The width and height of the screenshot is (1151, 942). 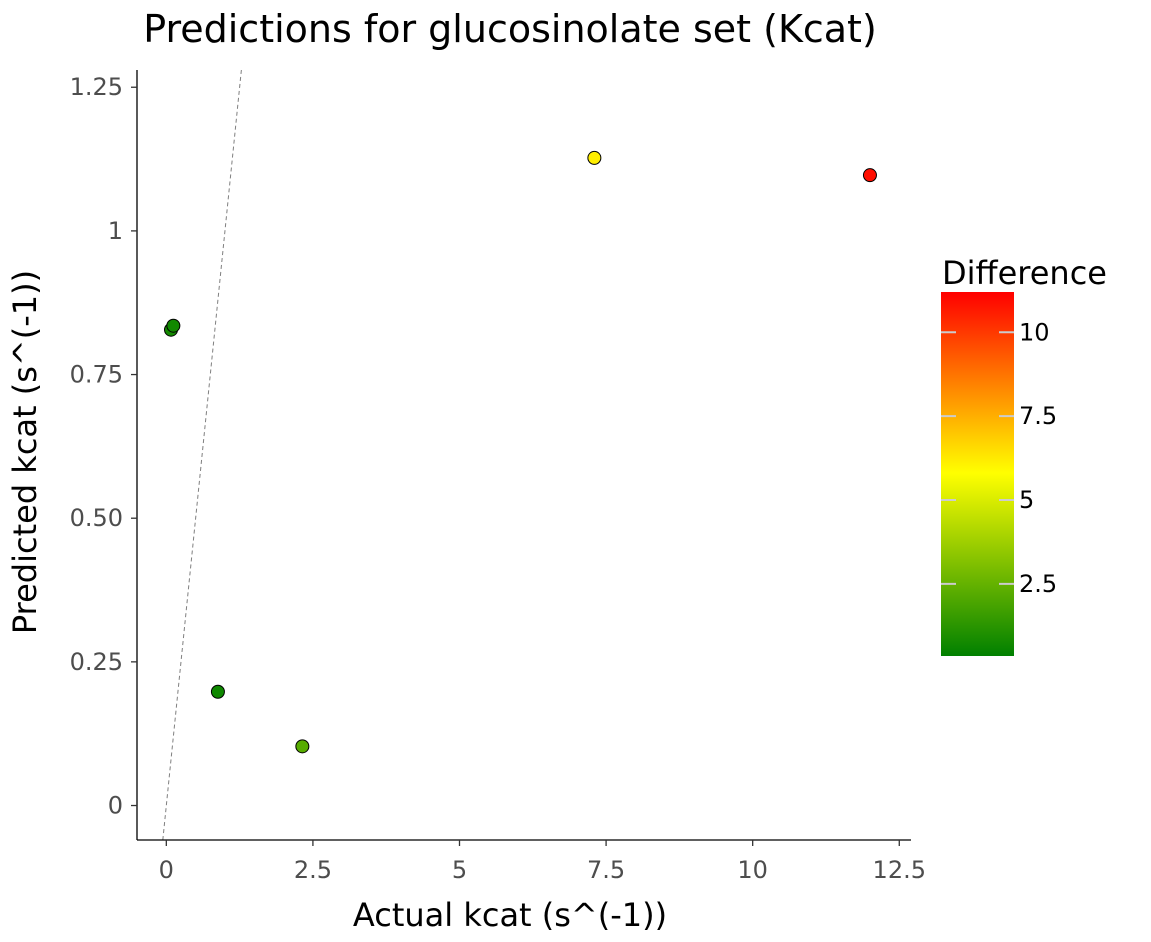 I want to click on x-tick-label: 7.5, so click(x=606, y=870).